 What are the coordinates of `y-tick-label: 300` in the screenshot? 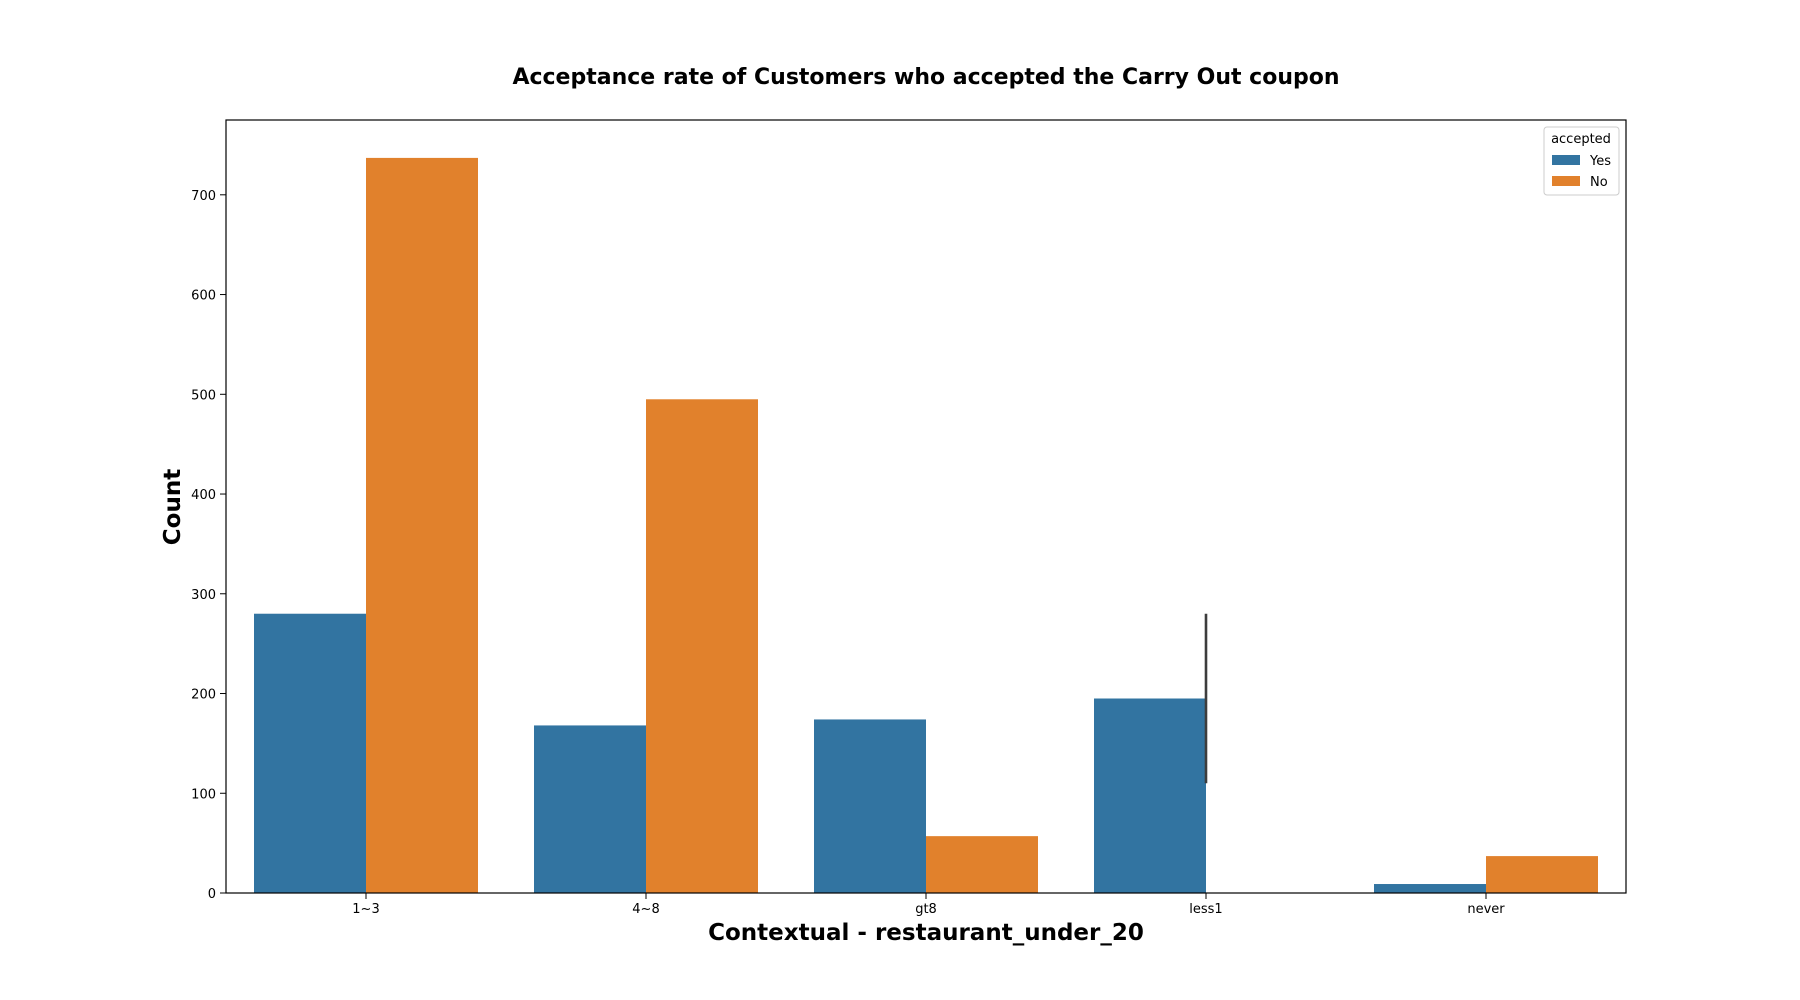 It's located at (203, 595).